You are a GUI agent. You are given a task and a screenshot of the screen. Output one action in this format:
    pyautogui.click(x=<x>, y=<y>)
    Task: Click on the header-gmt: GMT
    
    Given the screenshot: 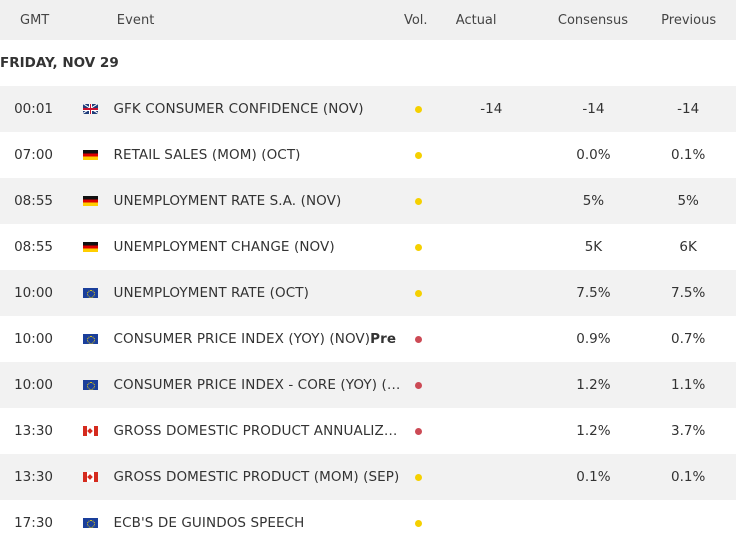 What is the action you would take?
    pyautogui.click(x=35, y=20)
    